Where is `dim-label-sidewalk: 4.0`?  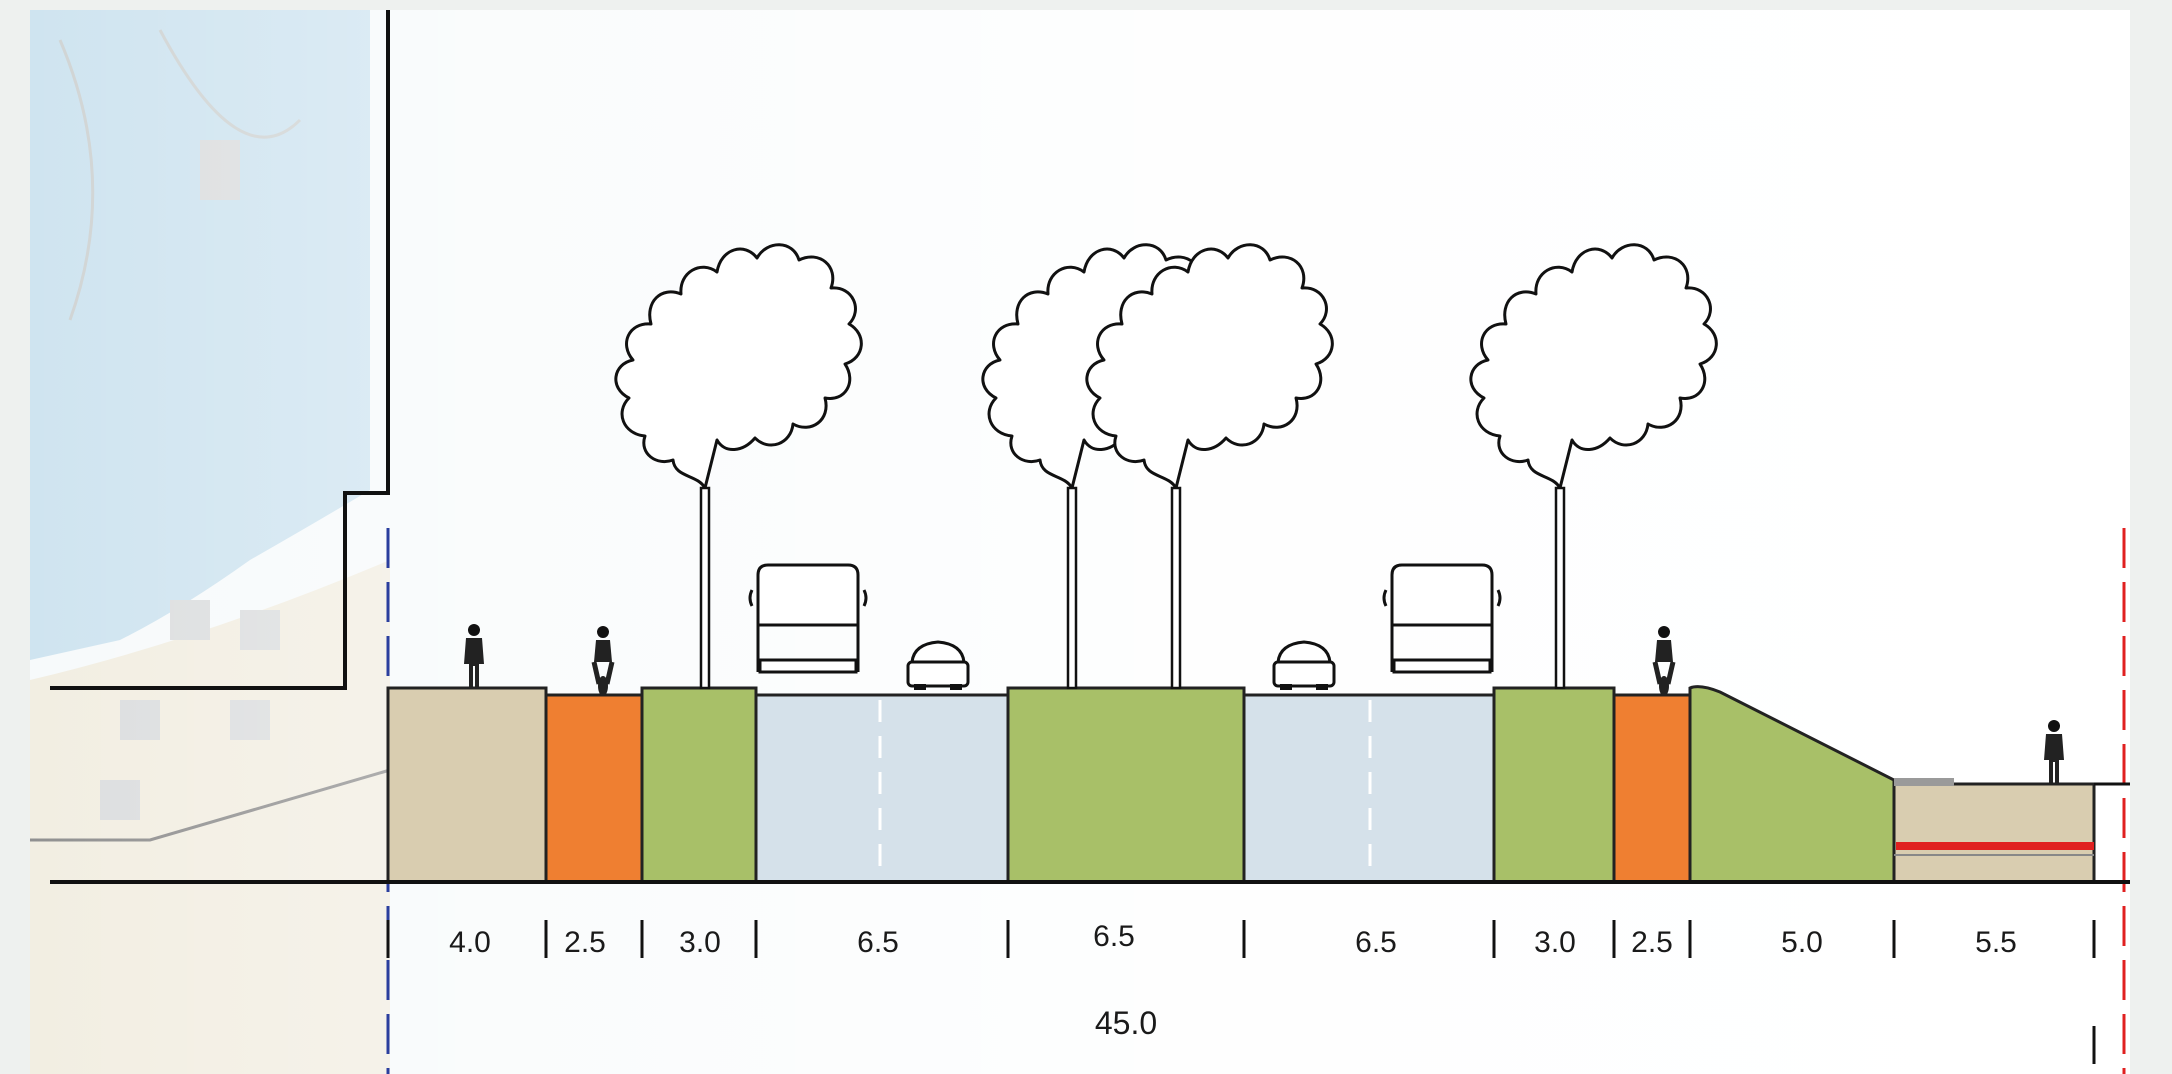
dim-label-sidewalk: 4.0 is located at coordinates (470, 942).